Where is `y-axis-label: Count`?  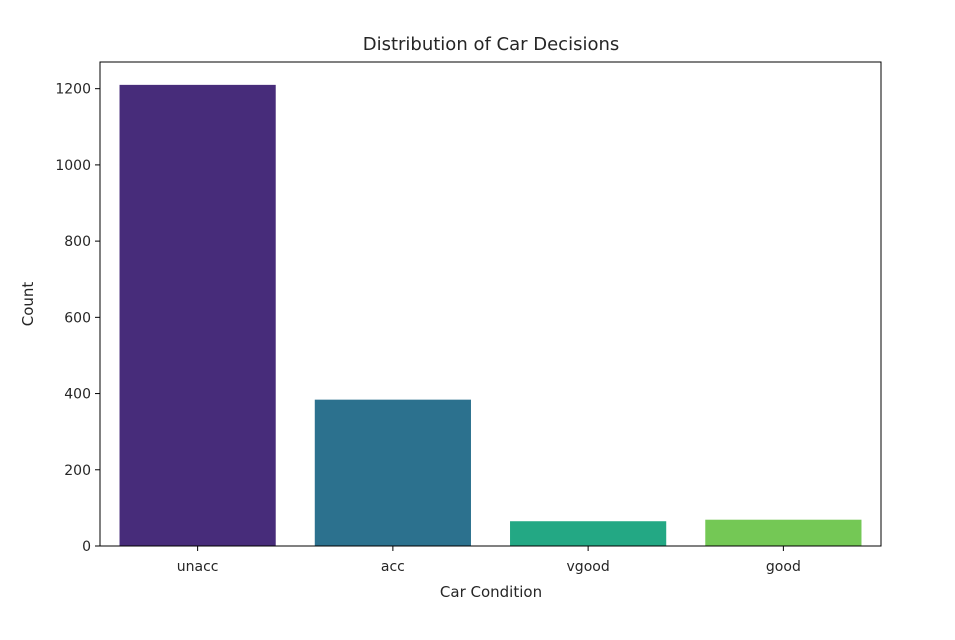
y-axis-label: Count is located at coordinates (28, 304).